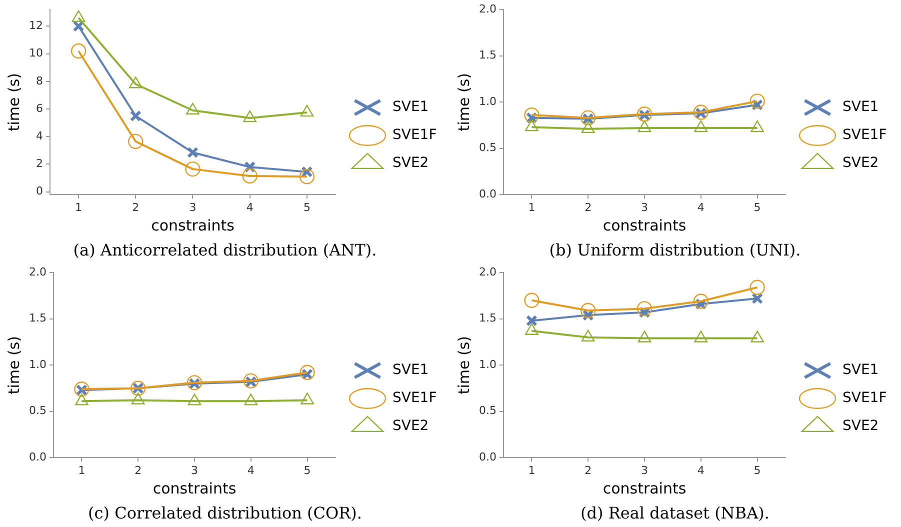 The width and height of the screenshot is (901, 527). I want to click on y-tick-label: 6, so click(39, 108).